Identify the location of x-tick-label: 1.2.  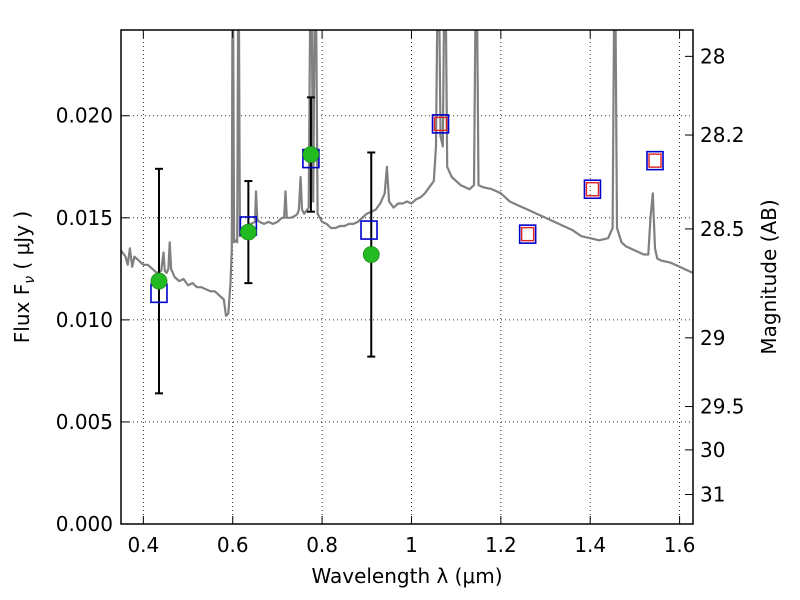
(501, 545).